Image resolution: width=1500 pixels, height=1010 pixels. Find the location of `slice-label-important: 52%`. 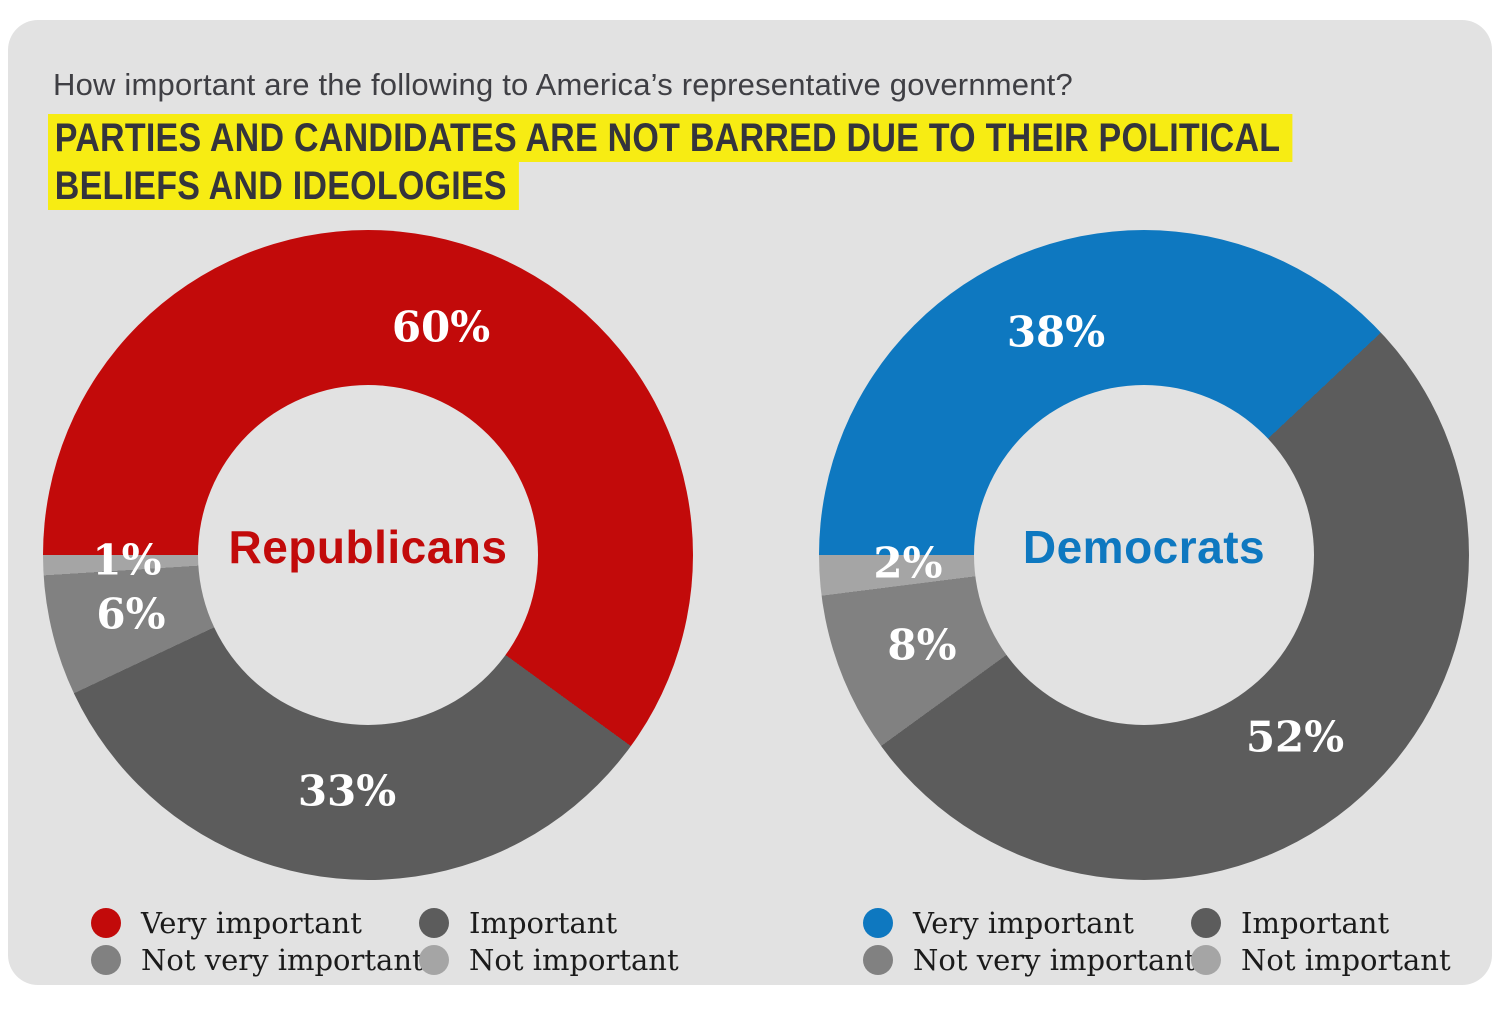

slice-label-important: 52% is located at coordinates (1295, 737).